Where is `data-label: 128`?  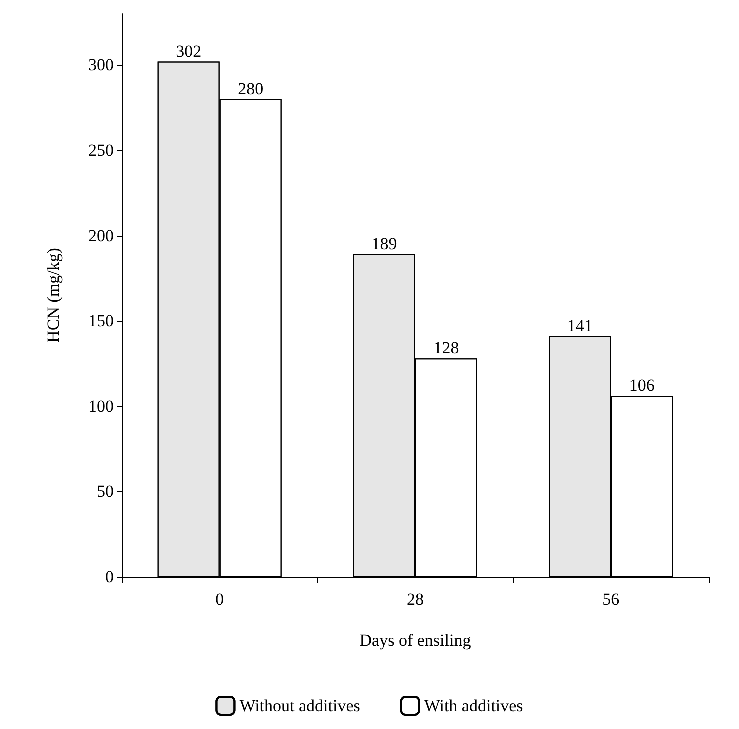 data-label: 128 is located at coordinates (447, 348).